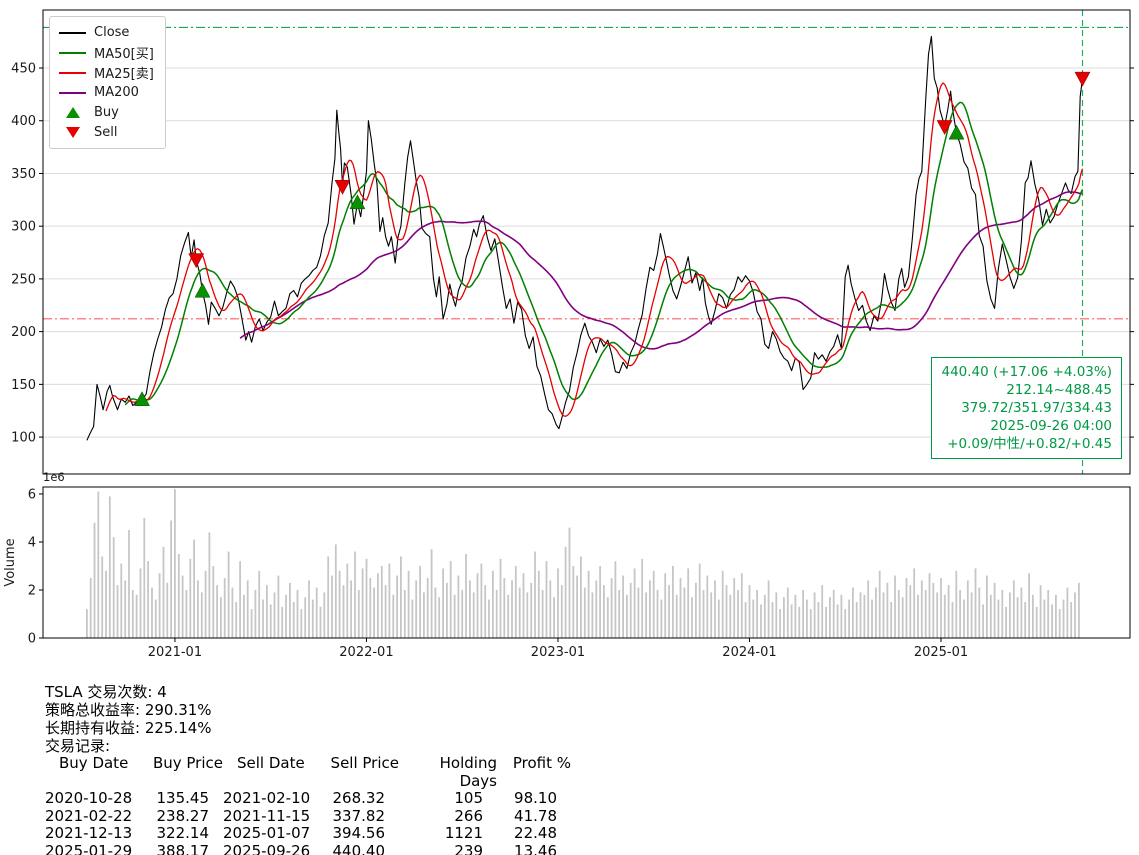 The height and width of the screenshot is (855, 1139). Describe the element at coordinates (175, 652) in the screenshot. I see `svg-text: 2021-01` at that location.